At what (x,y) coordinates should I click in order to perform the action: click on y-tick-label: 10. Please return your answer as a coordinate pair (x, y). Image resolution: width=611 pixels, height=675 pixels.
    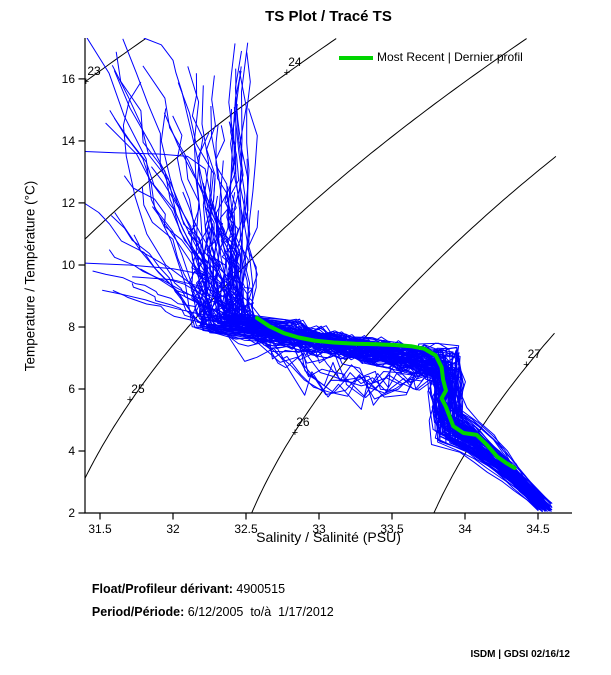
    Looking at the image, I should click on (69, 265).